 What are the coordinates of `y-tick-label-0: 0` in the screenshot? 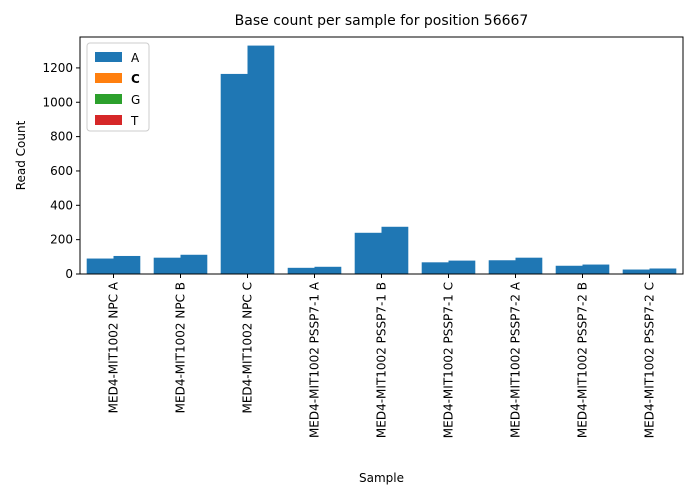 It's located at (69, 274).